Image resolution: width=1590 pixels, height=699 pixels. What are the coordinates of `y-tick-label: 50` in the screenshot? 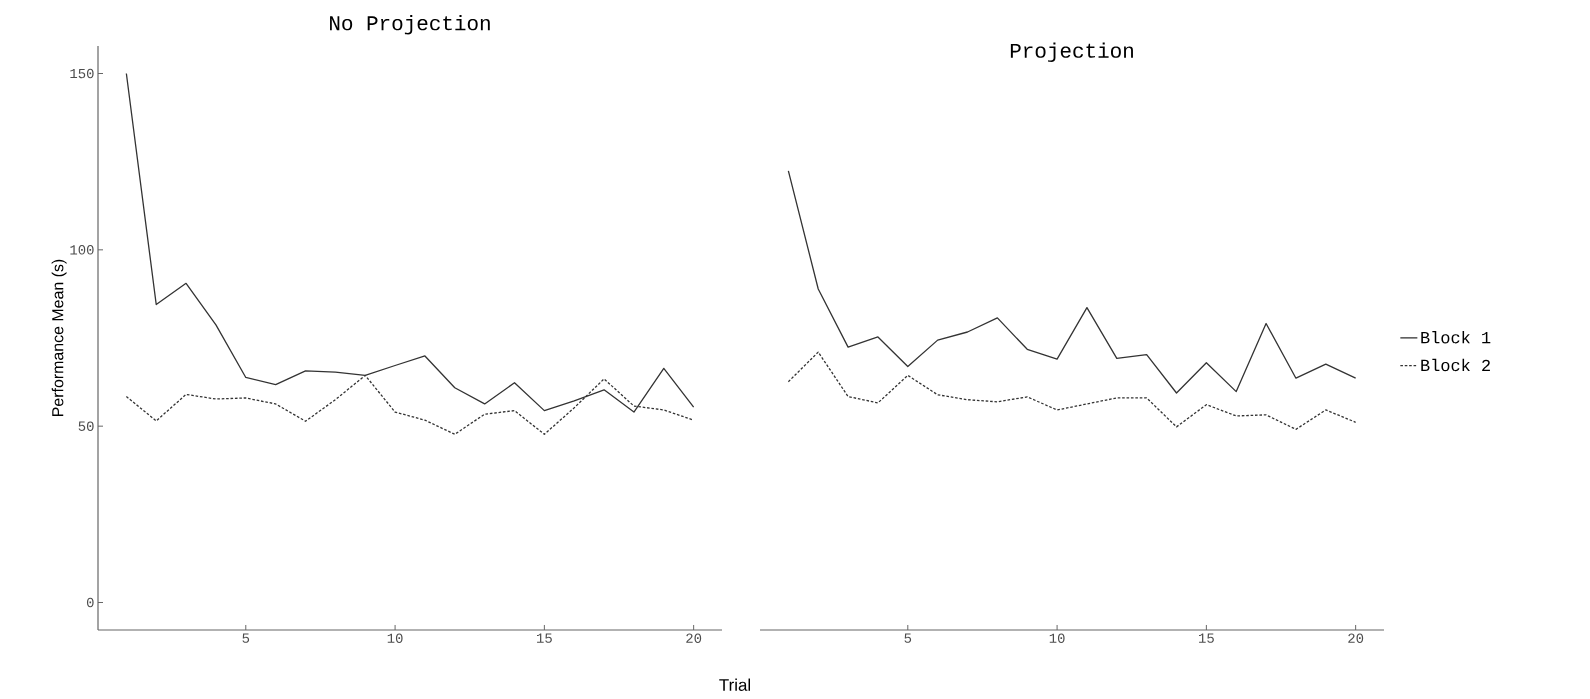 It's located at (86, 426).